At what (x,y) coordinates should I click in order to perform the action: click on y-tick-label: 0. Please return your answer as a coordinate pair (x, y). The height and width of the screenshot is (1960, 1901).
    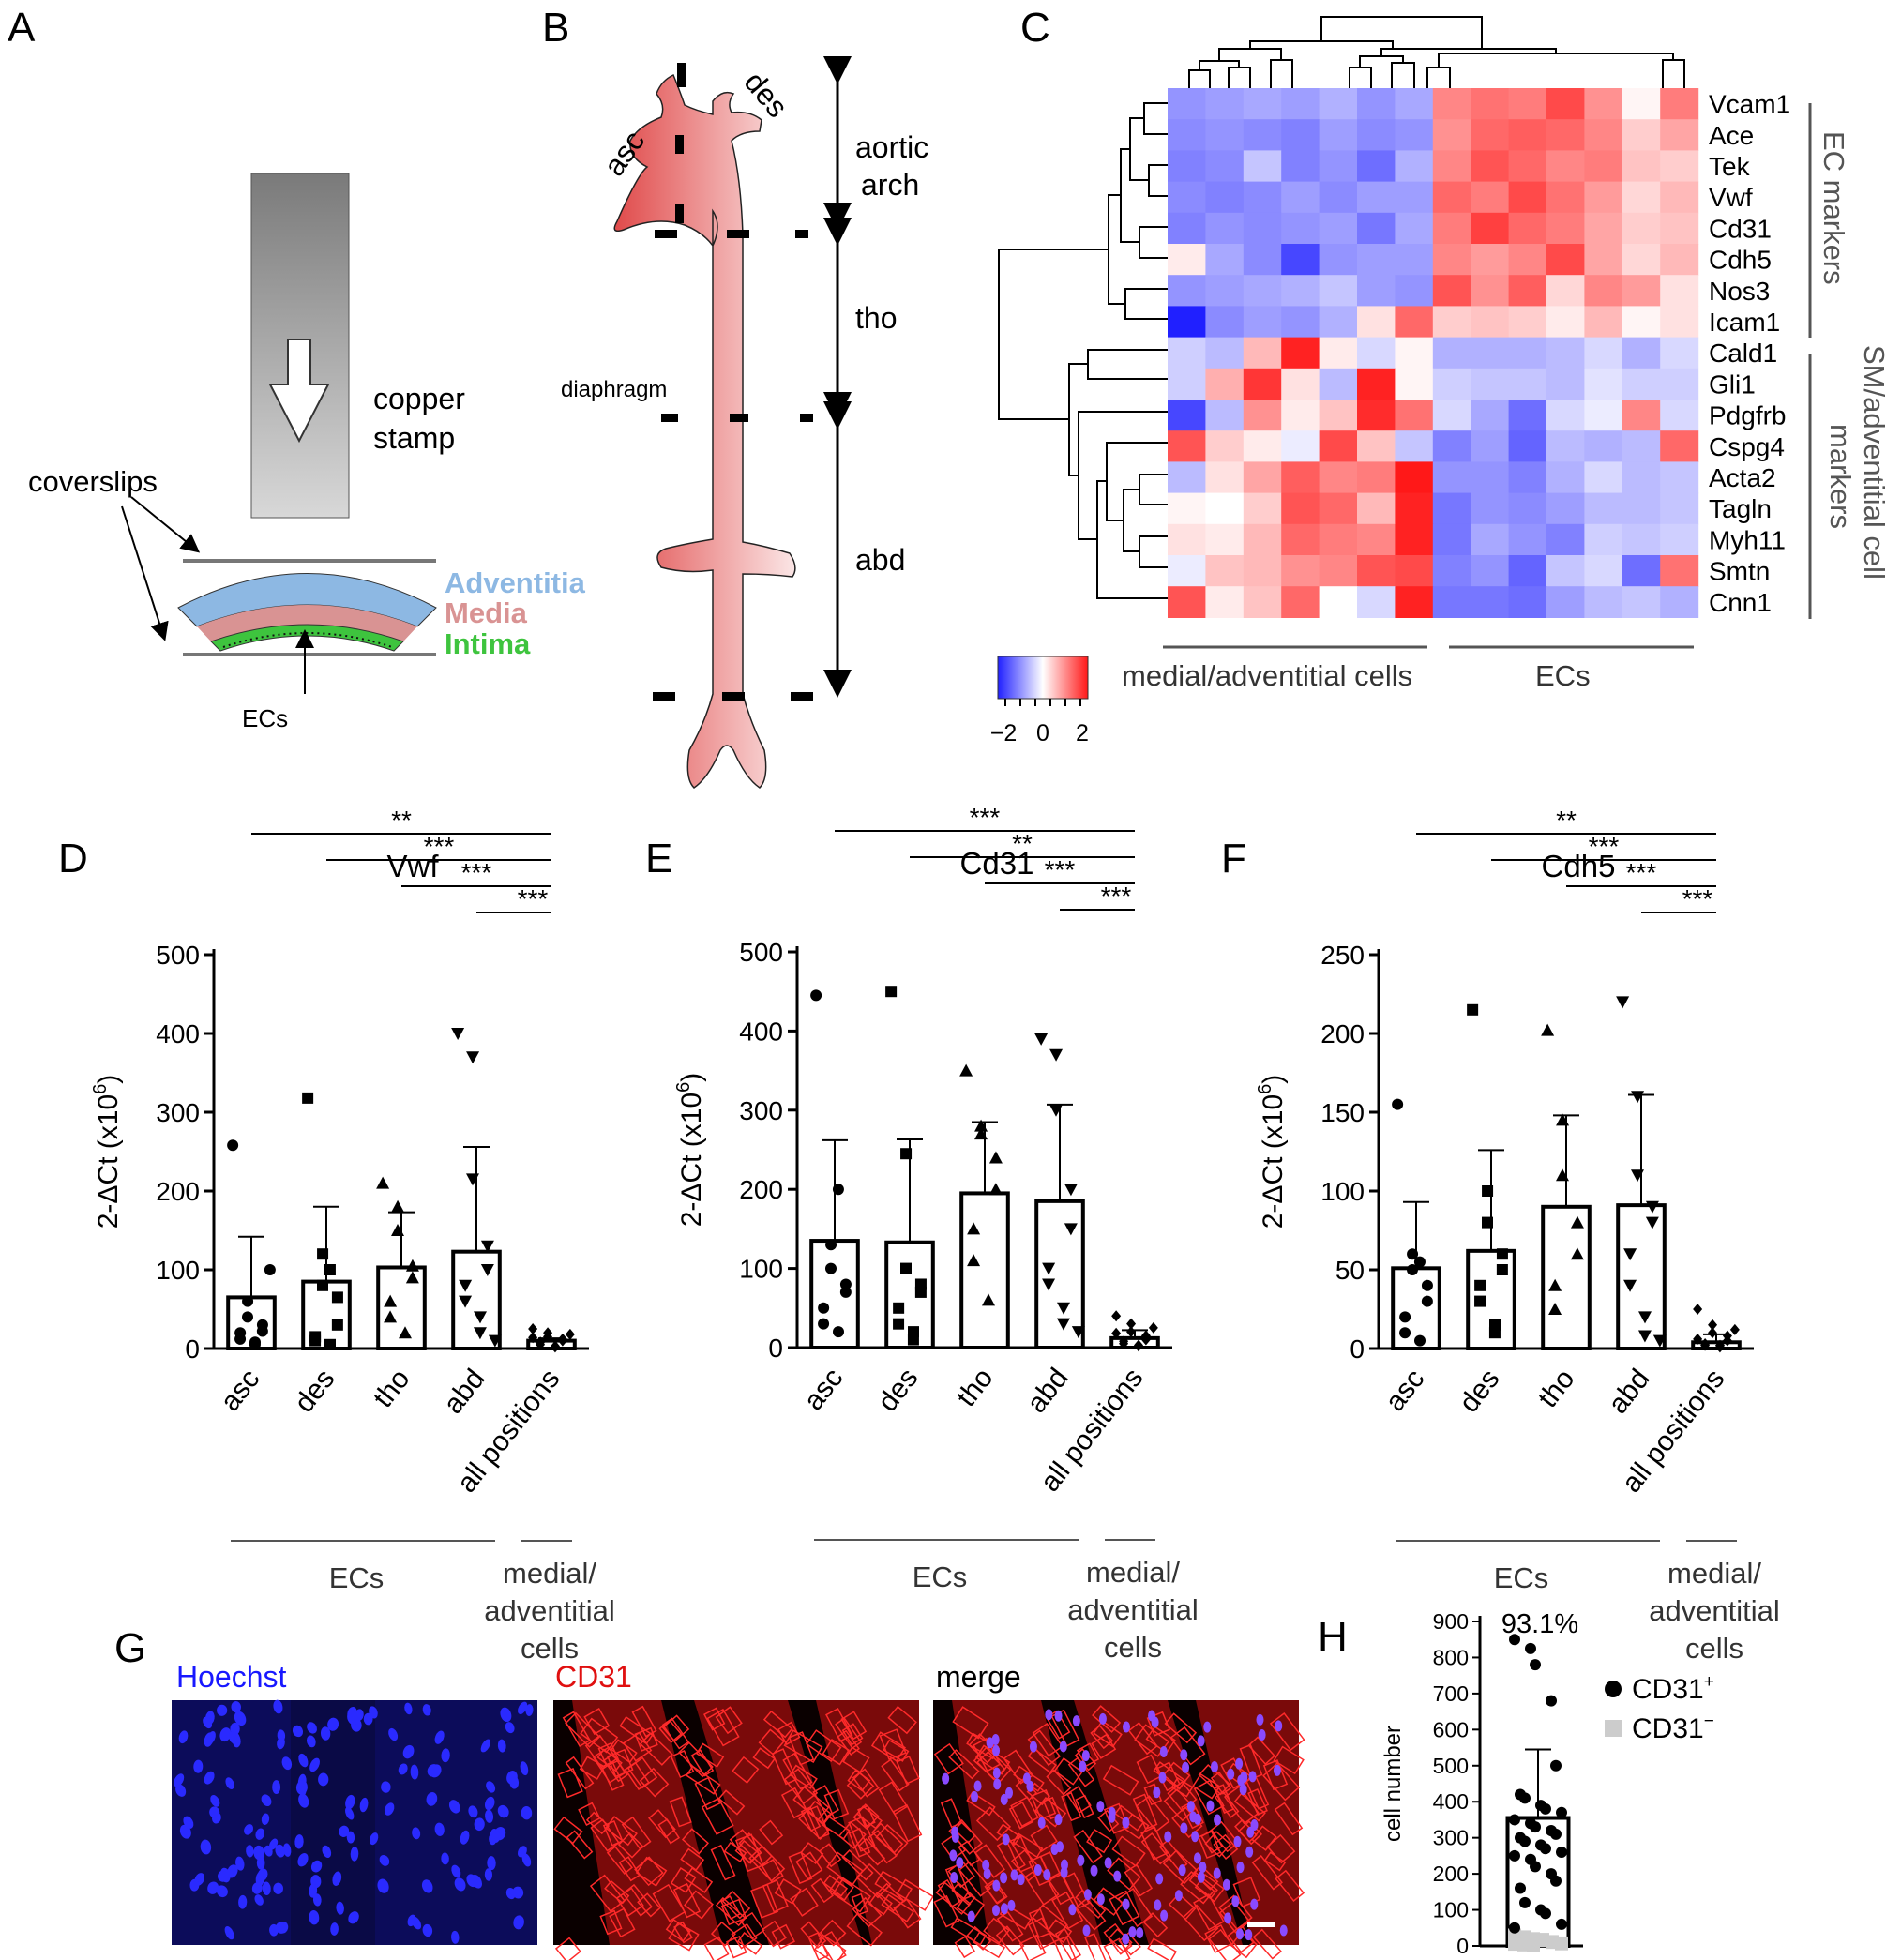
    Looking at the image, I should click on (1357, 1349).